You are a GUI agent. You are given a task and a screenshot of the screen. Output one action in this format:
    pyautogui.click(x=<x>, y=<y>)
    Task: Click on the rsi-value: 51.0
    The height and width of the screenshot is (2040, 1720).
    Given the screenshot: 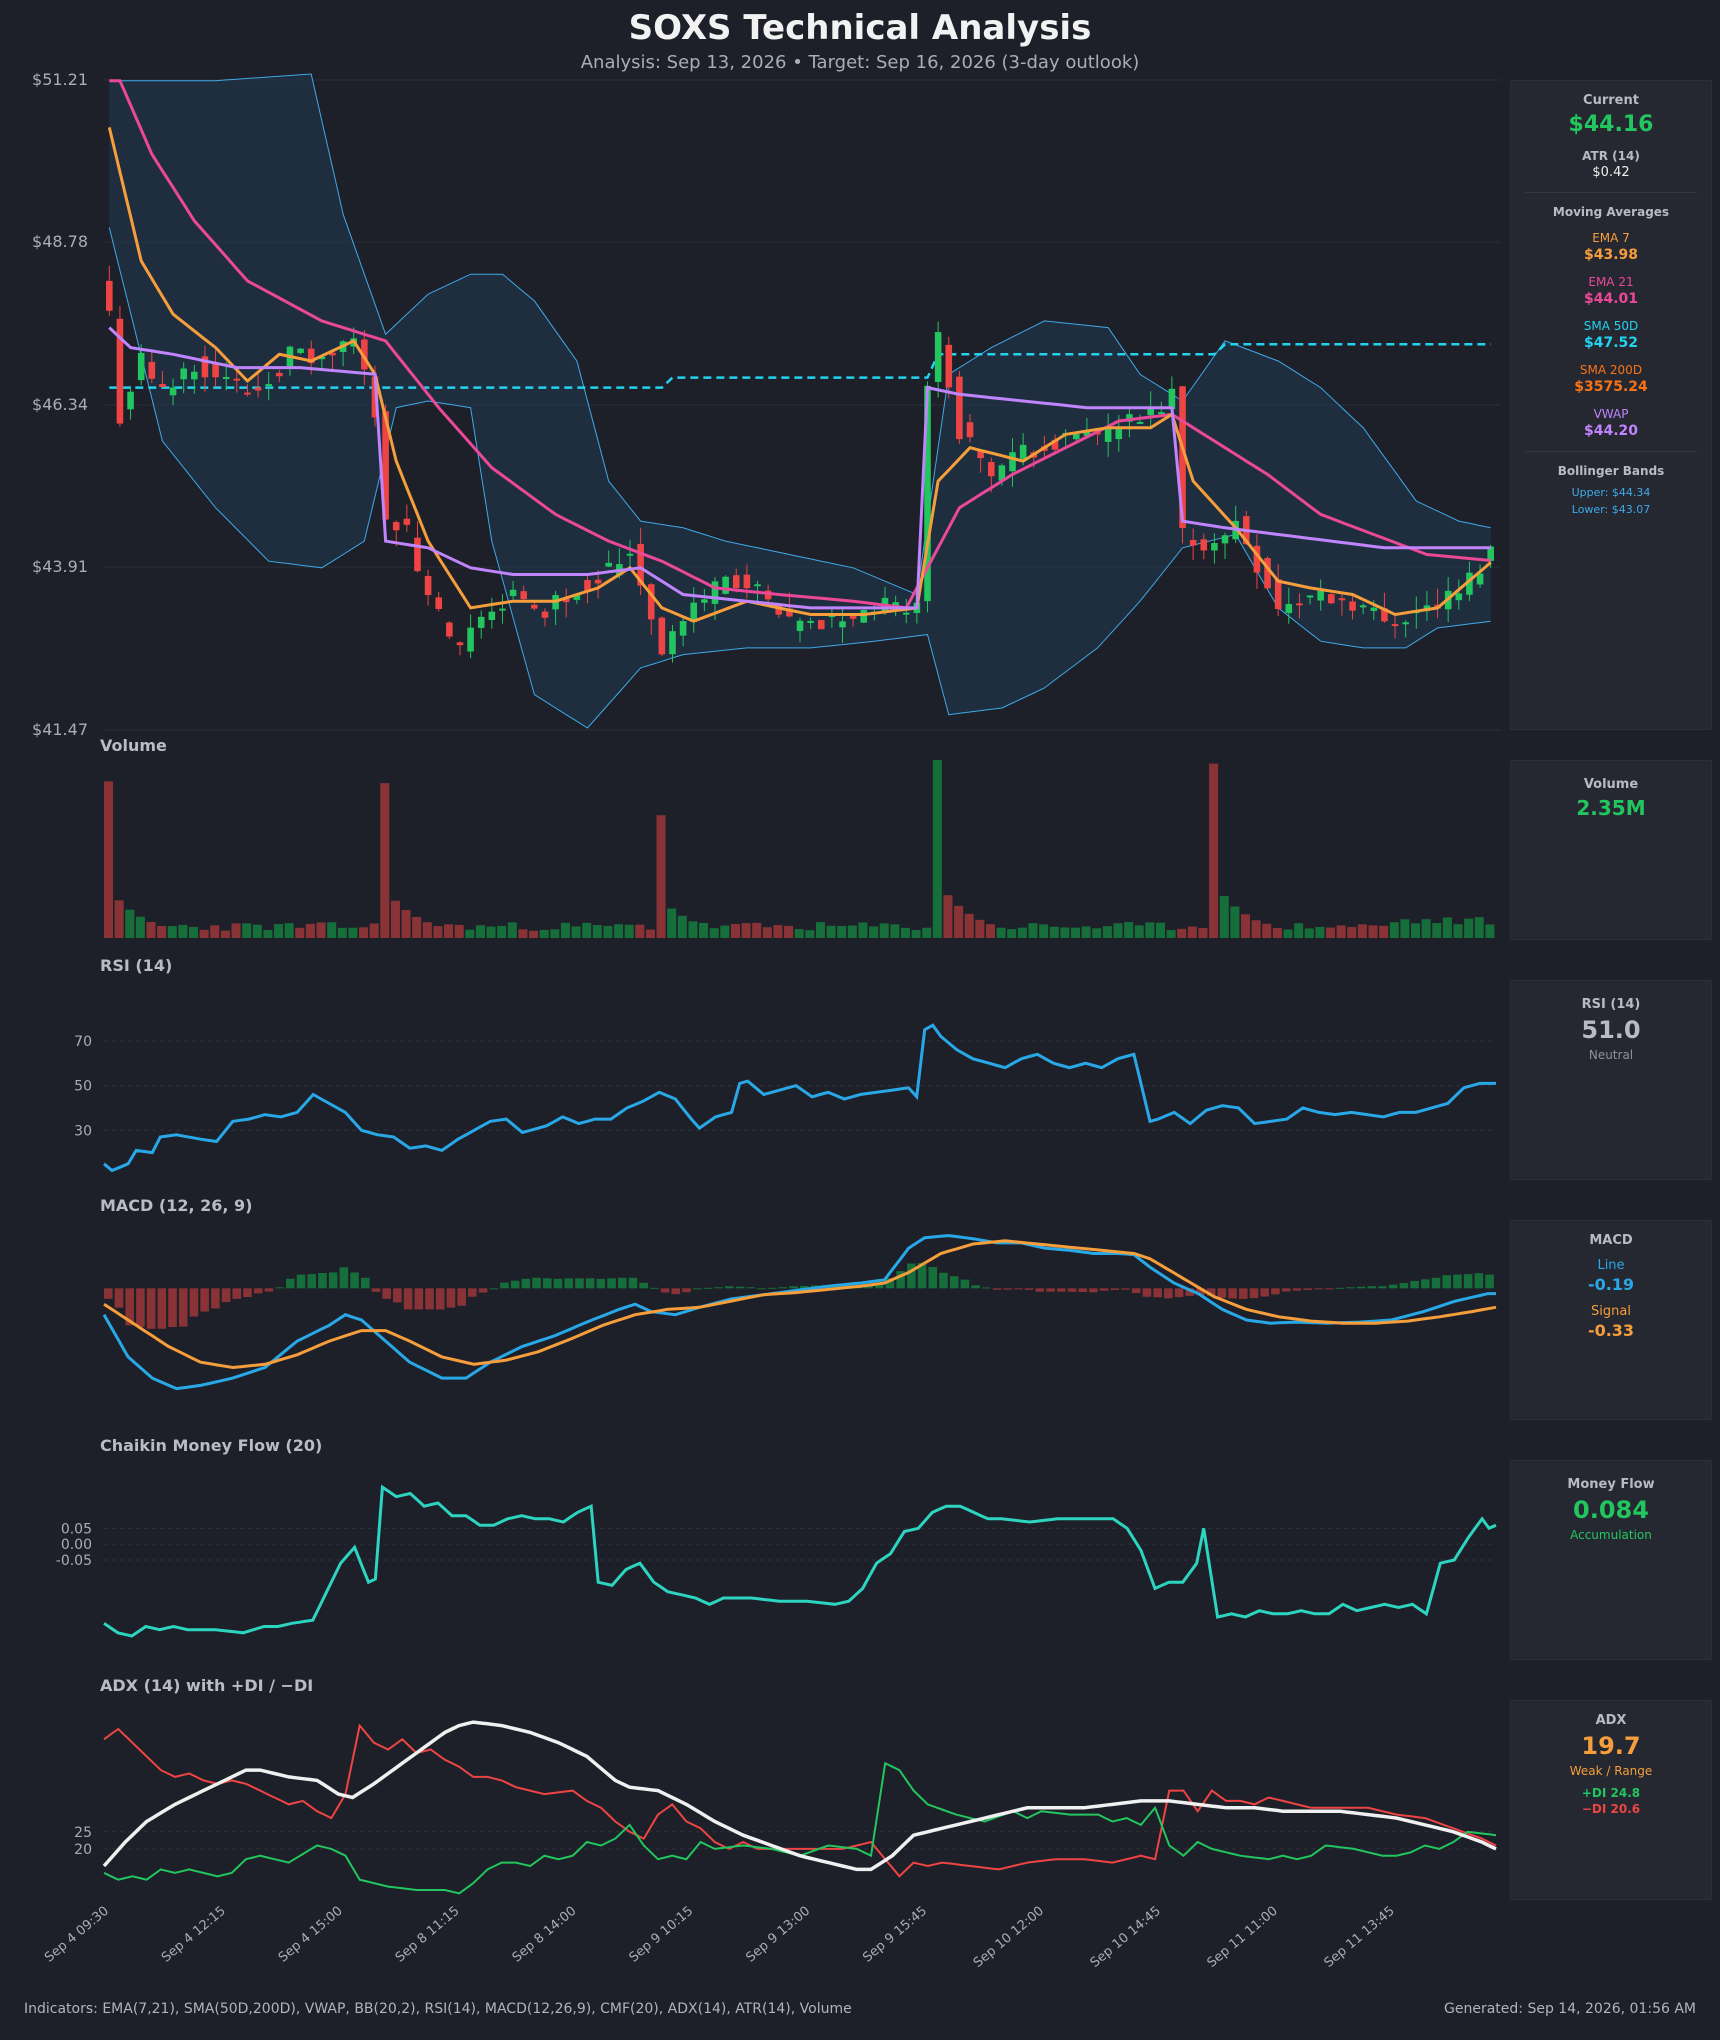 What is the action you would take?
    pyautogui.click(x=1611, y=1030)
    